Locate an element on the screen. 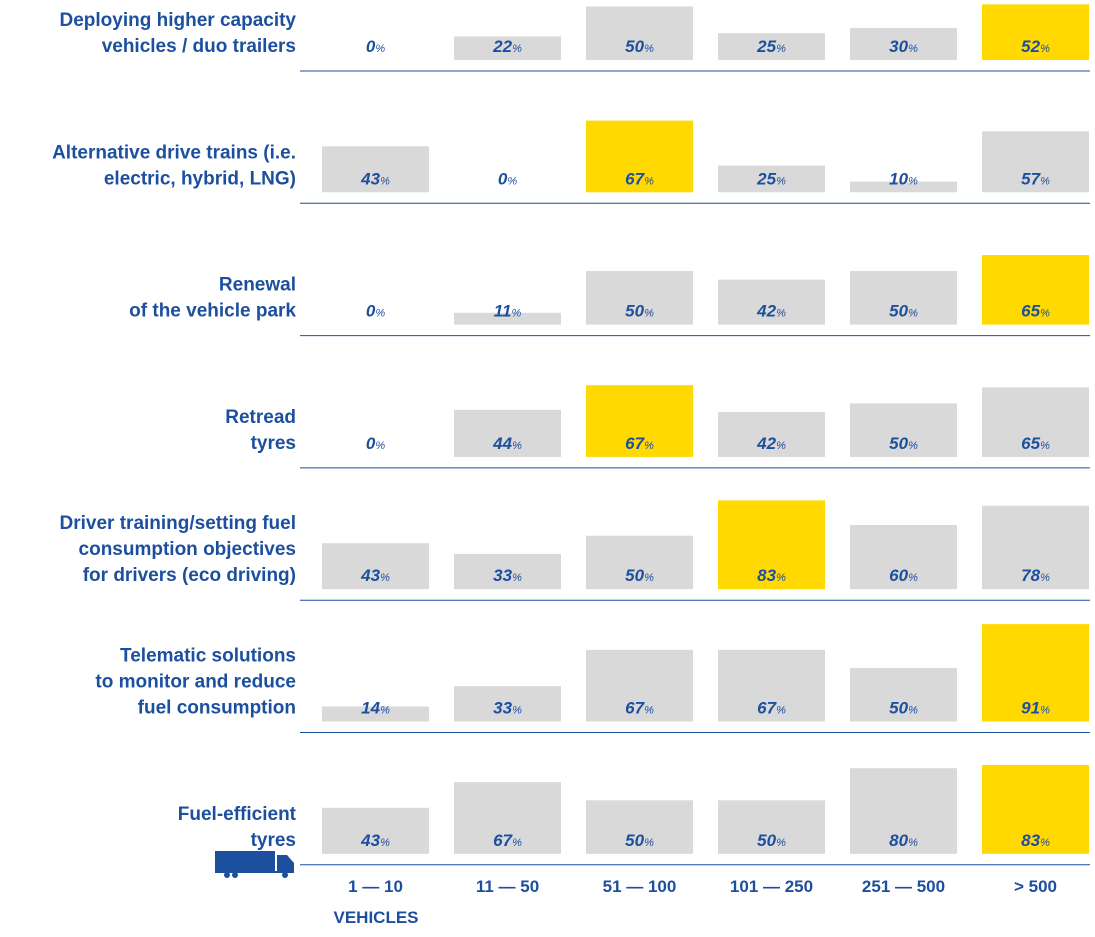  row-label: Alternative drive trains (i.e. is located at coordinates (174, 152).